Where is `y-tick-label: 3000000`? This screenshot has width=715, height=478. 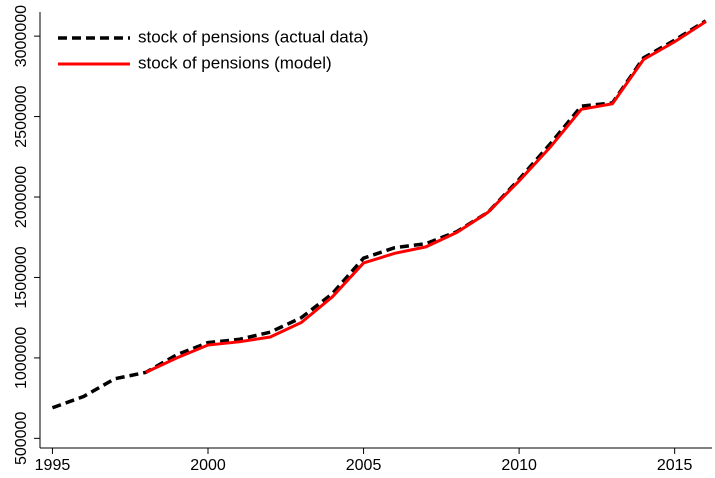 y-tick-label: 3000000 is located at coordinates (21, 36).